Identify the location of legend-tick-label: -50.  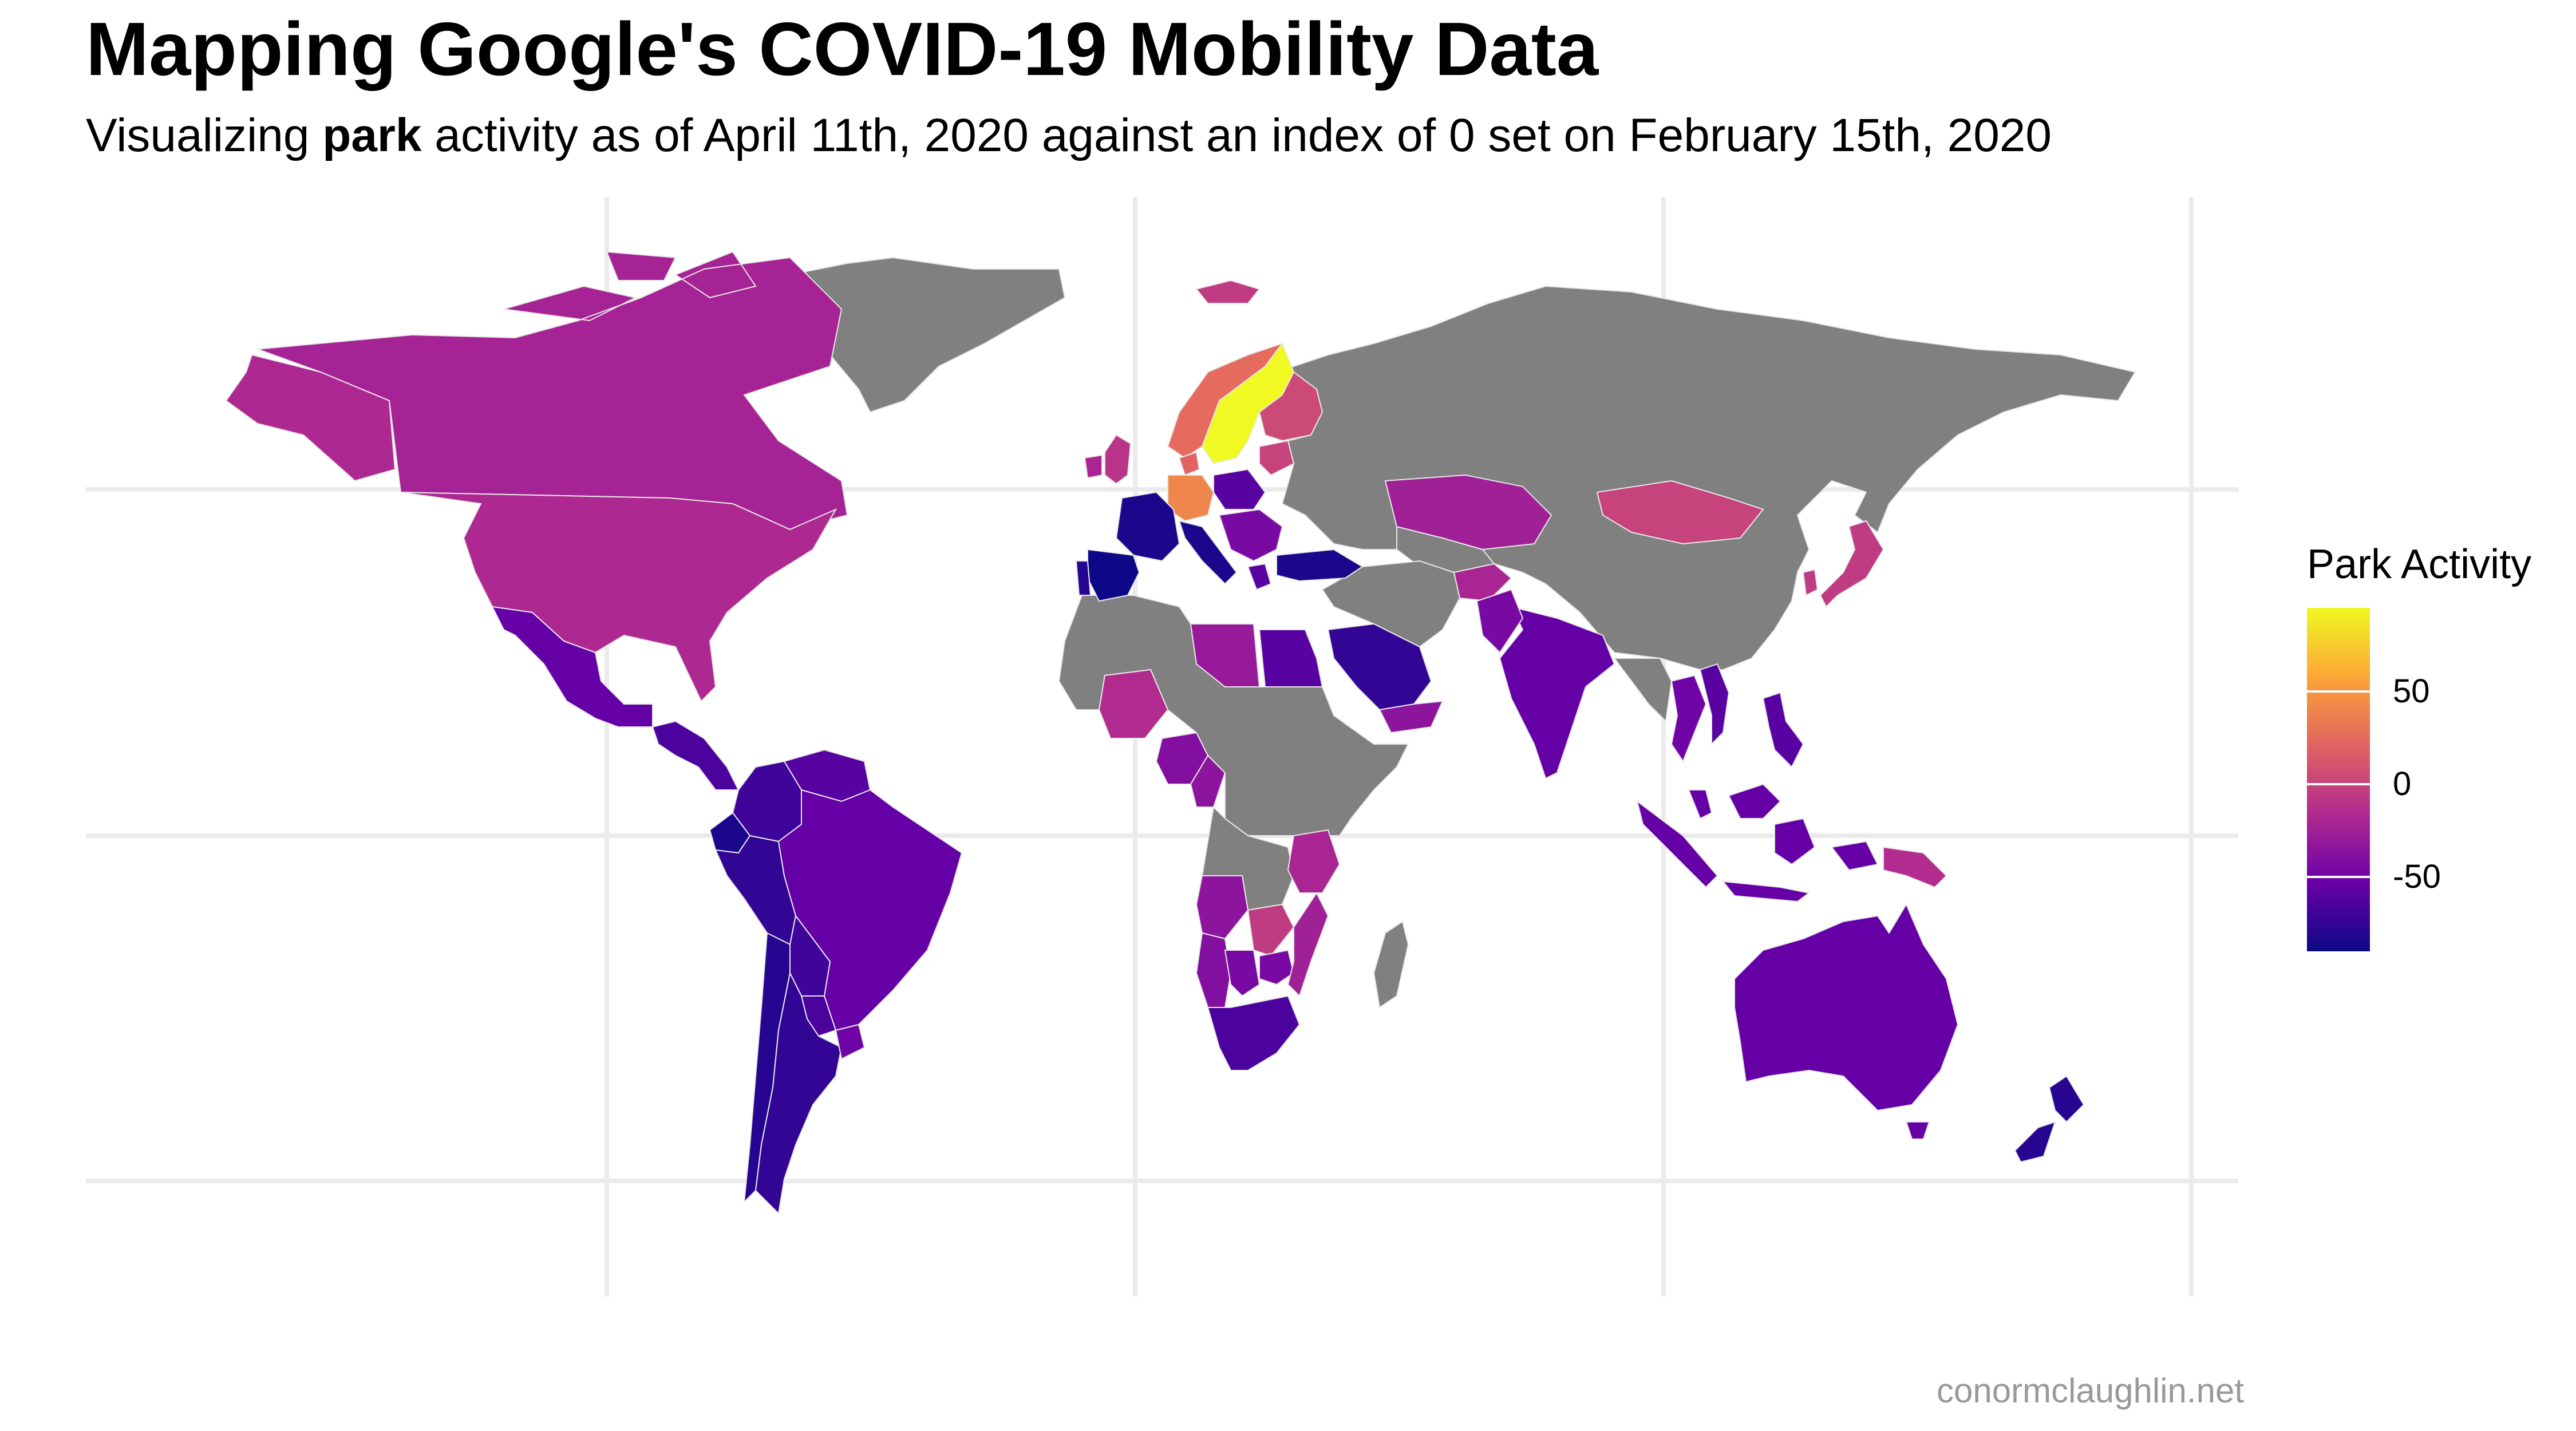
(2417, 877).